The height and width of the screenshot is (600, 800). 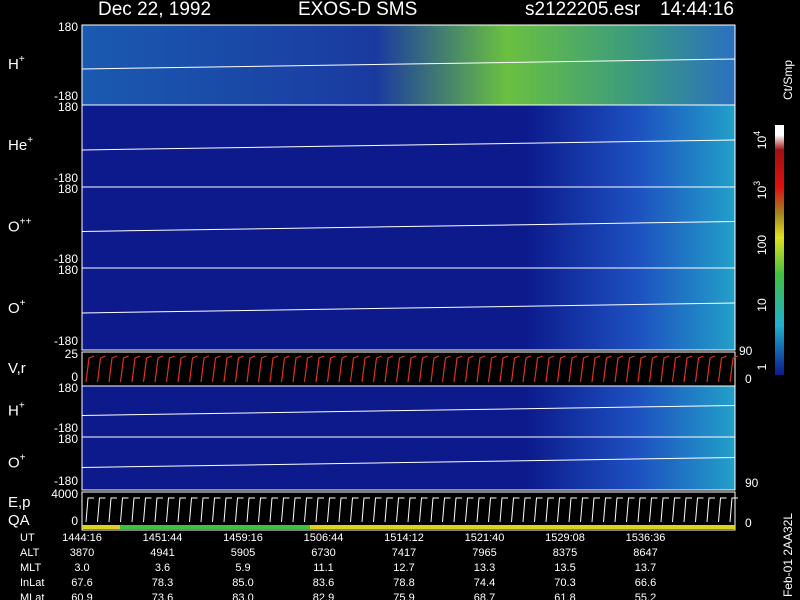 What do you see at coordinates (323, 596) in the screenshot?
I see `cell: 82.9` at bounding box center [323, 596].